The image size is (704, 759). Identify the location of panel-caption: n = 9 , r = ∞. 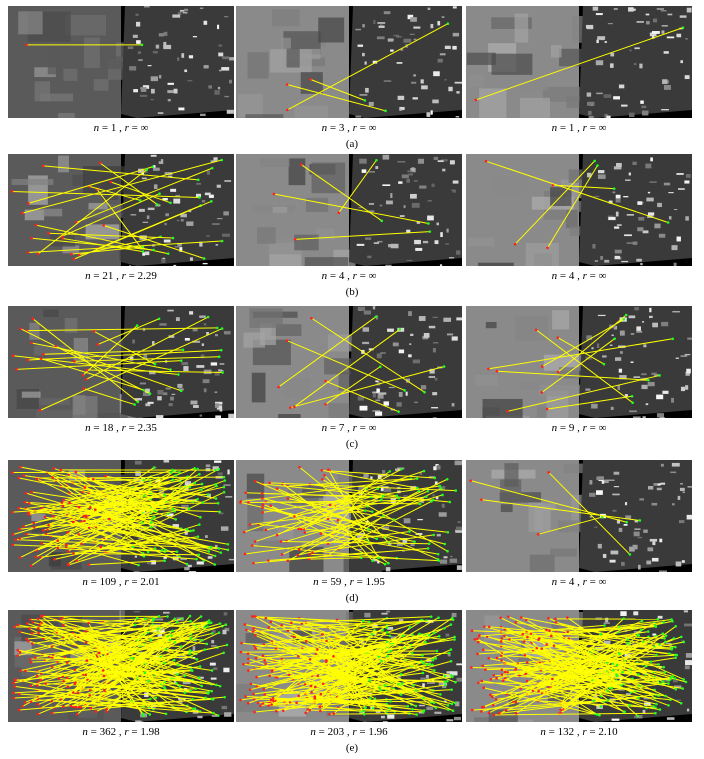
(579, 428).